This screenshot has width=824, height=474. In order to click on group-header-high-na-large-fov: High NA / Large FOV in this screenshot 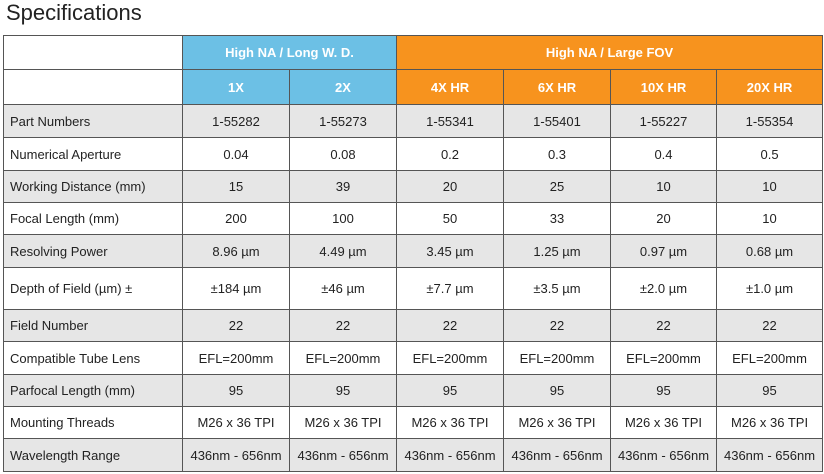, I will do `click(609, 52)`.